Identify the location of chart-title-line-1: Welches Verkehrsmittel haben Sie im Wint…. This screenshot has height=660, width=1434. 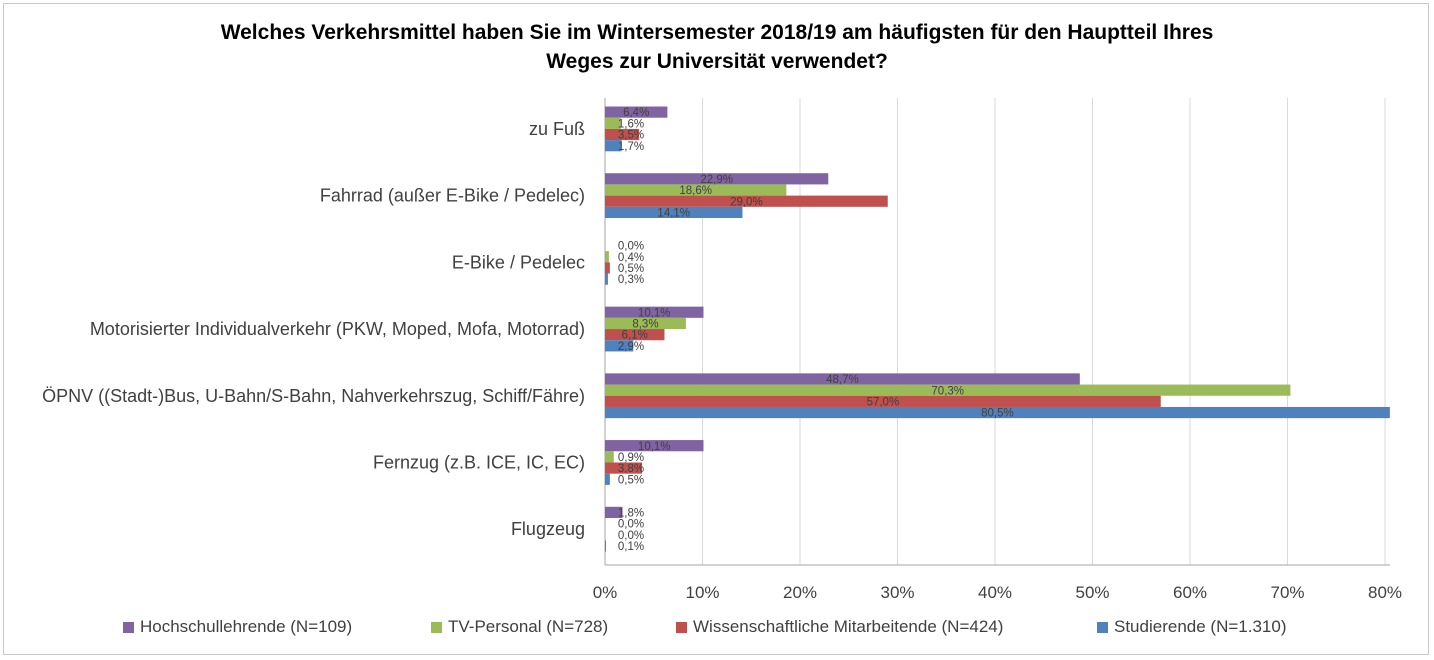
(717, 32).